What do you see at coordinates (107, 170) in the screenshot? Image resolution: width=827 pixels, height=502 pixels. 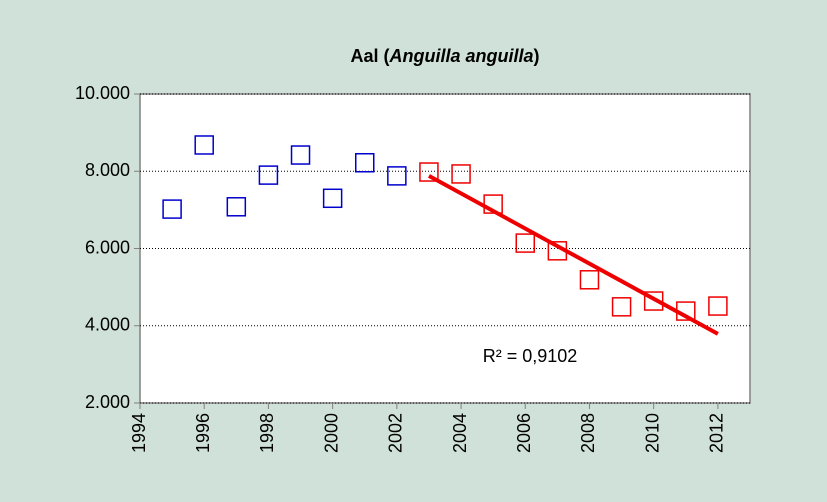 I see `y-tick-label: 8.000` at bounding box center [107, 170].